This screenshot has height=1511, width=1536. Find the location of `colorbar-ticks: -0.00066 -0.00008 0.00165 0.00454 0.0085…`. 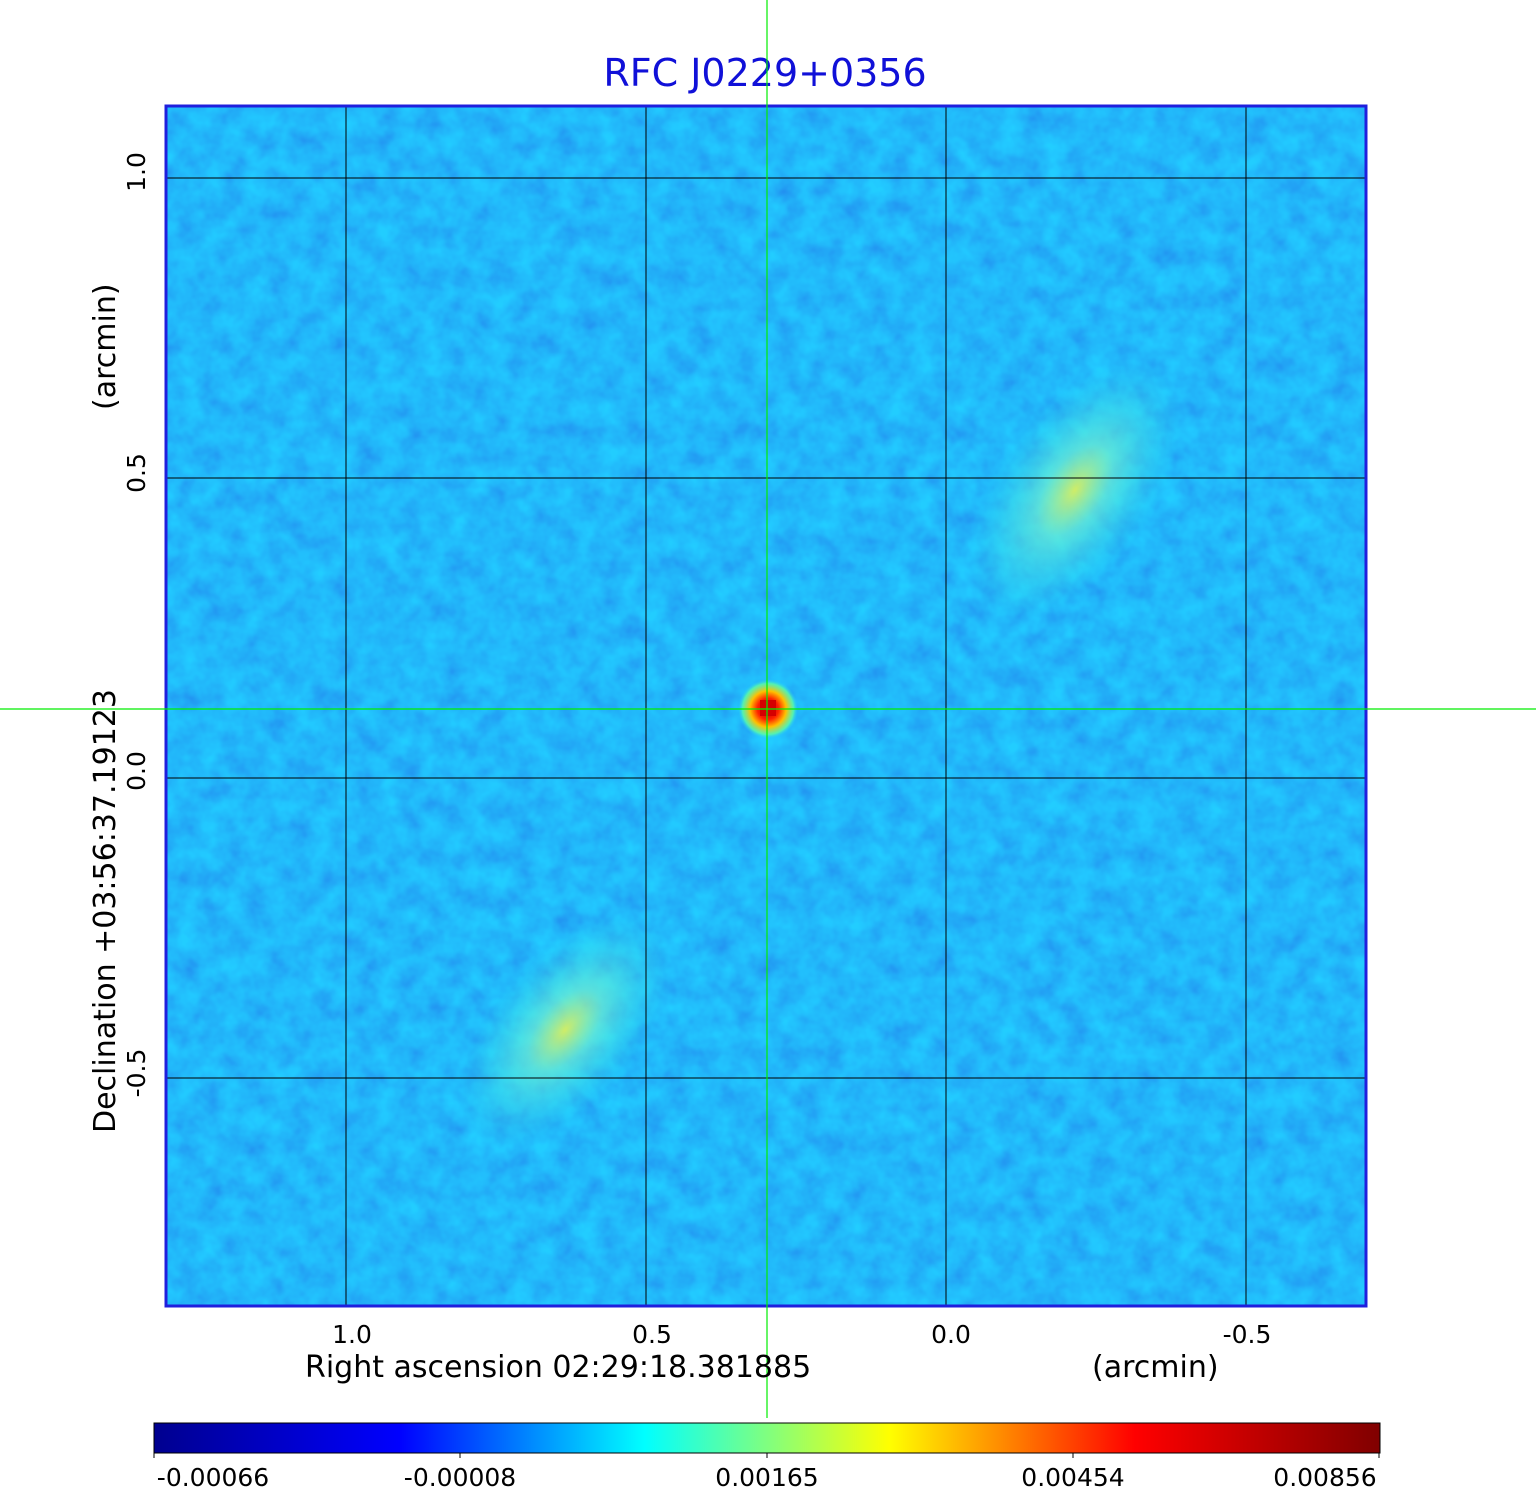

colorbar-ticks: -0.00066 -0.00008 0.00165 0.00454 0.0085… is located at coordinates (766, 1472).